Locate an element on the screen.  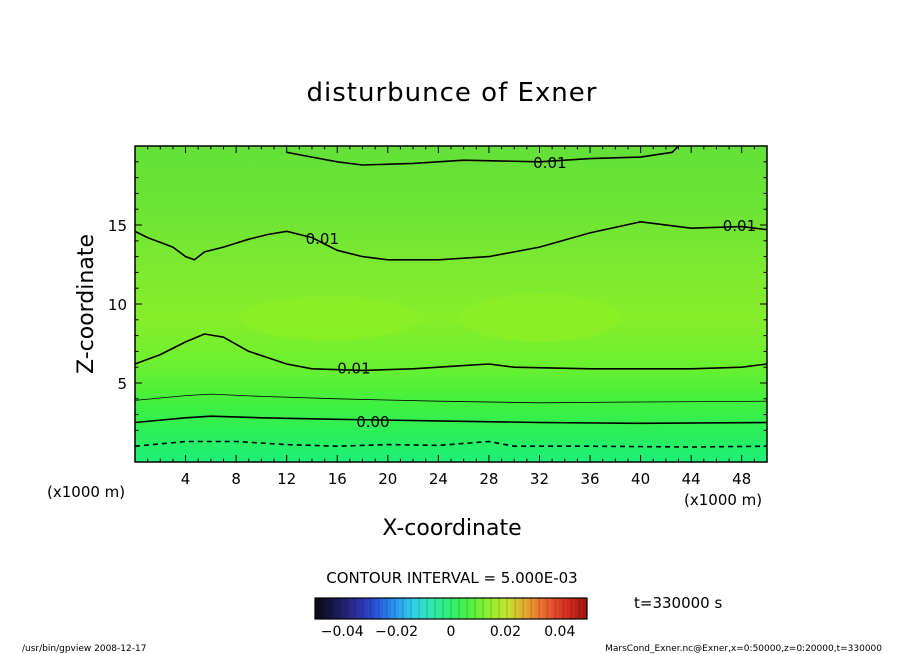
chart-title: disturbunce of Exner is located at coordinates (452, 93).